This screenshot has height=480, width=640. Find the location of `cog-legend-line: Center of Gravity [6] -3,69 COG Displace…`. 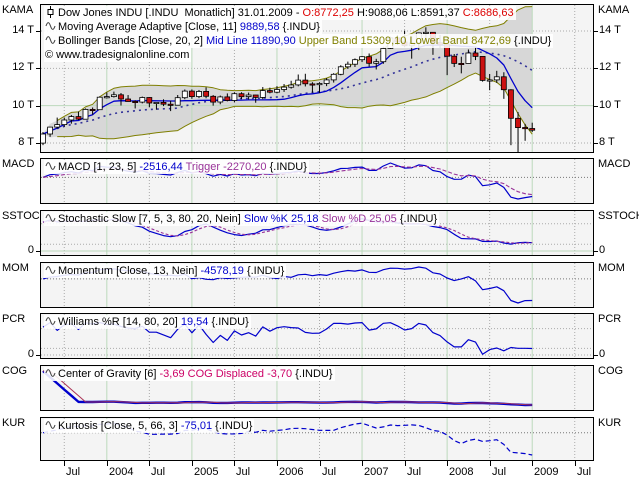

cog-legend-line: Center of Gravity [6] -3,69 COG Displace… is located at coordinates (189, 374).